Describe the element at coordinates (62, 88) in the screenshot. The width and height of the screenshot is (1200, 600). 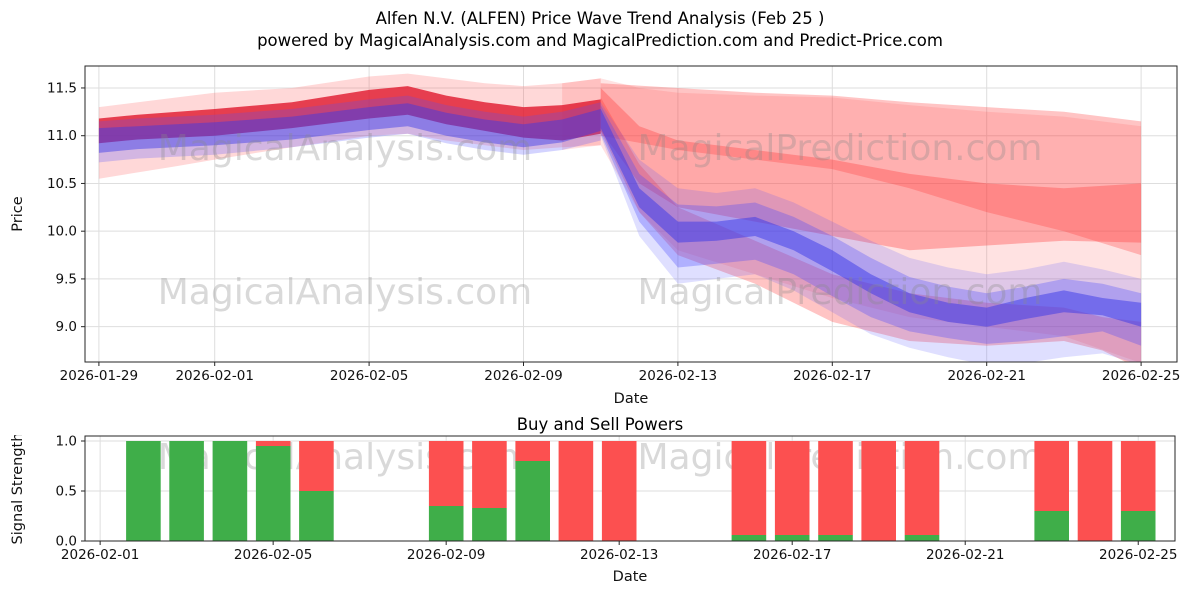
I see `y-tick-label: 11.5` at that location.